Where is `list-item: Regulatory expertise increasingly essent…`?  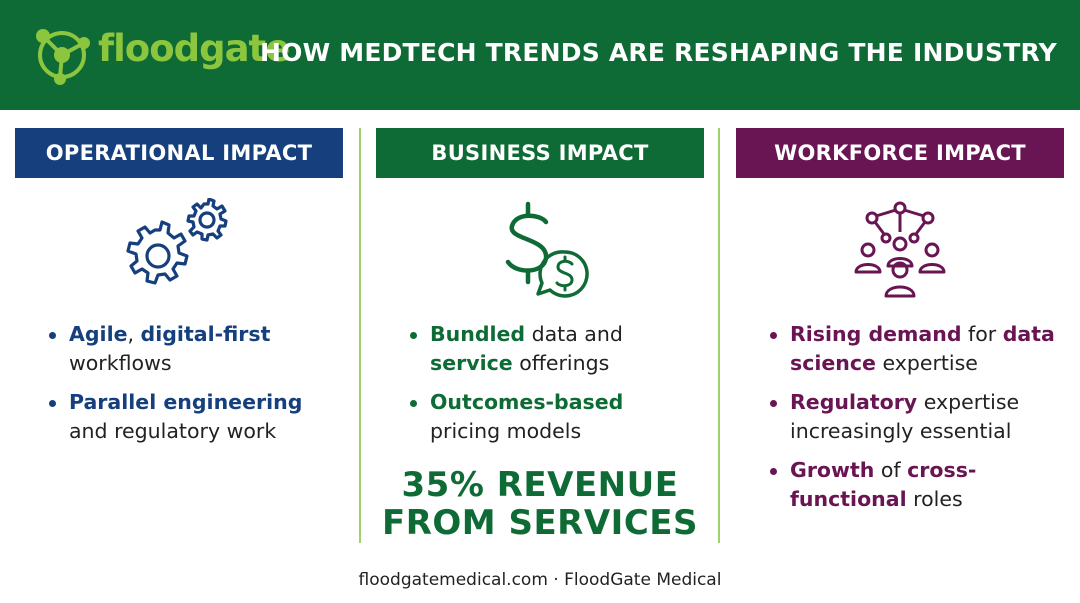
list-item: Regulatory expertise increasingly essent… is located at coordinates (914, 417).